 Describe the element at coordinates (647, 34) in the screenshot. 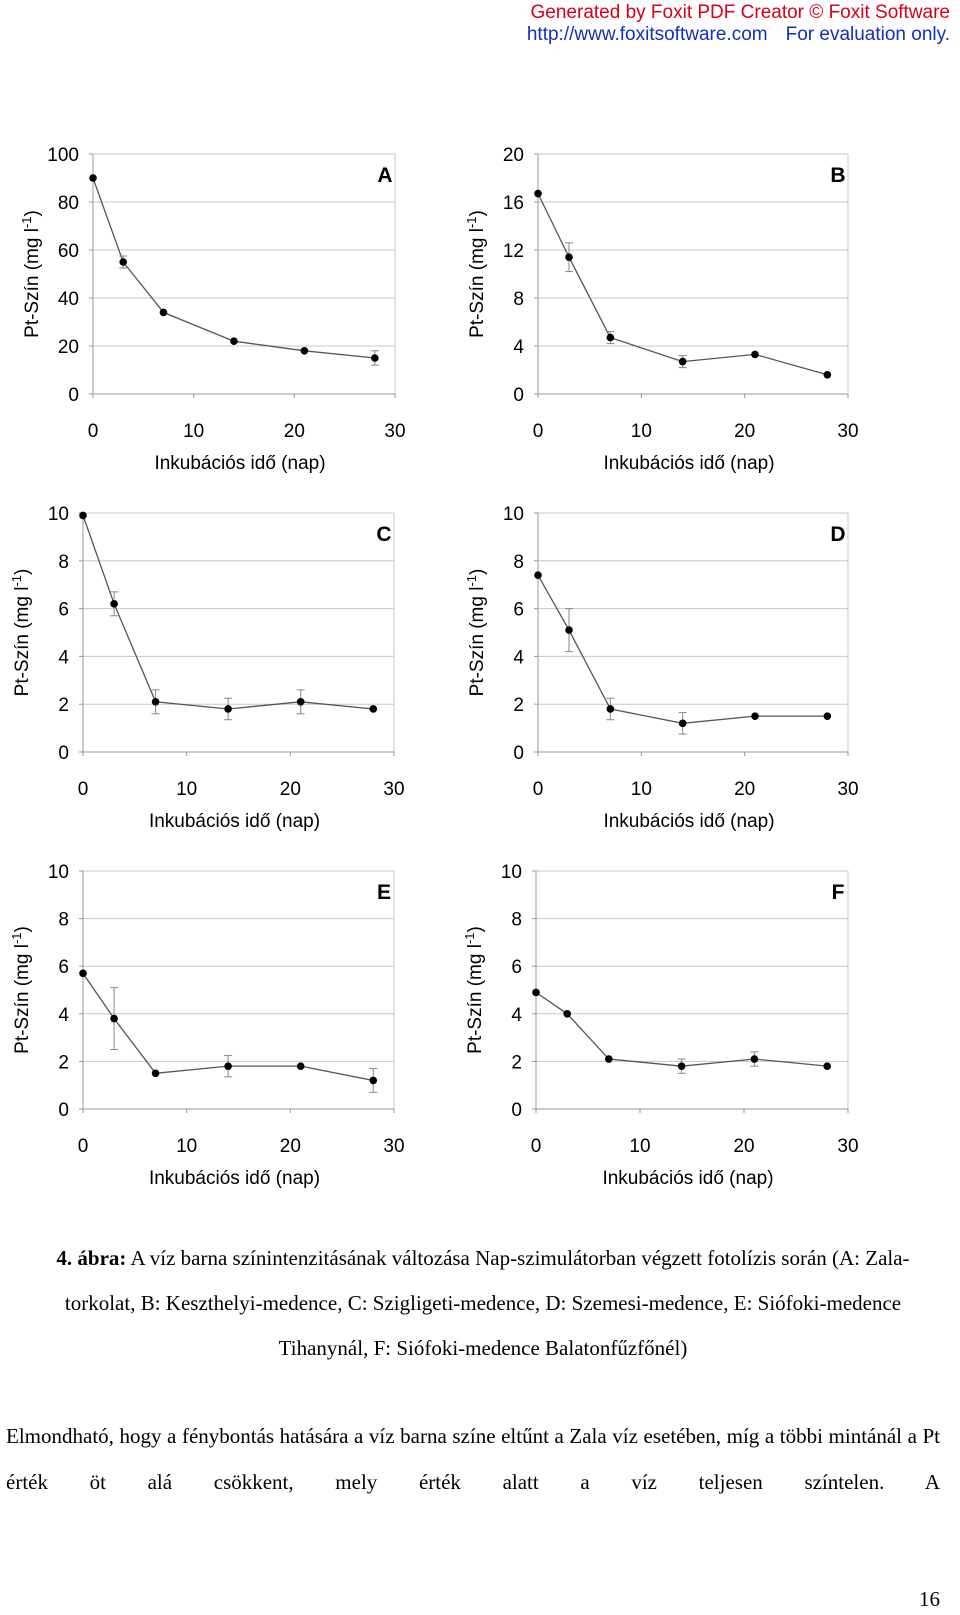

I see `watermark-url: http://www.foxitsoftware.com` at that location.